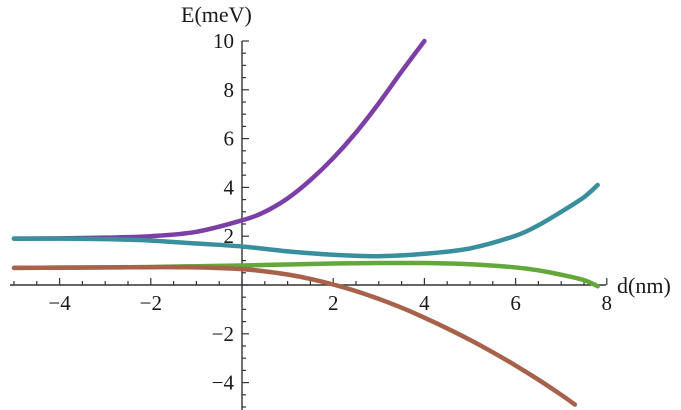 The image size is (681, 410). I want to click on y-tick-label: 4, so click(229, 187).